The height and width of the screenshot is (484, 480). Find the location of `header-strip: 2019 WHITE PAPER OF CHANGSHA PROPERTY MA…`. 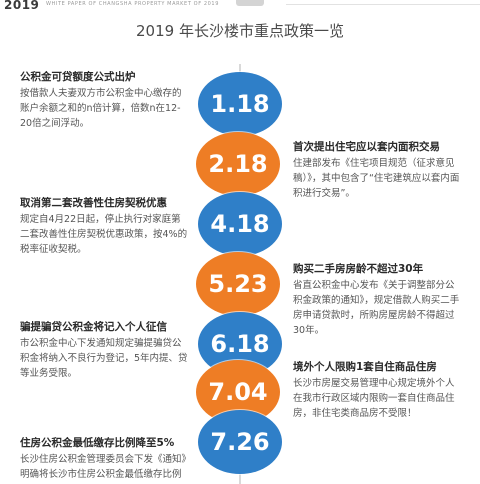

header-strip: 2019 WHITE PAPER OF CHANGSHA PROPERTY MA… is located at coordinates (240, 6).